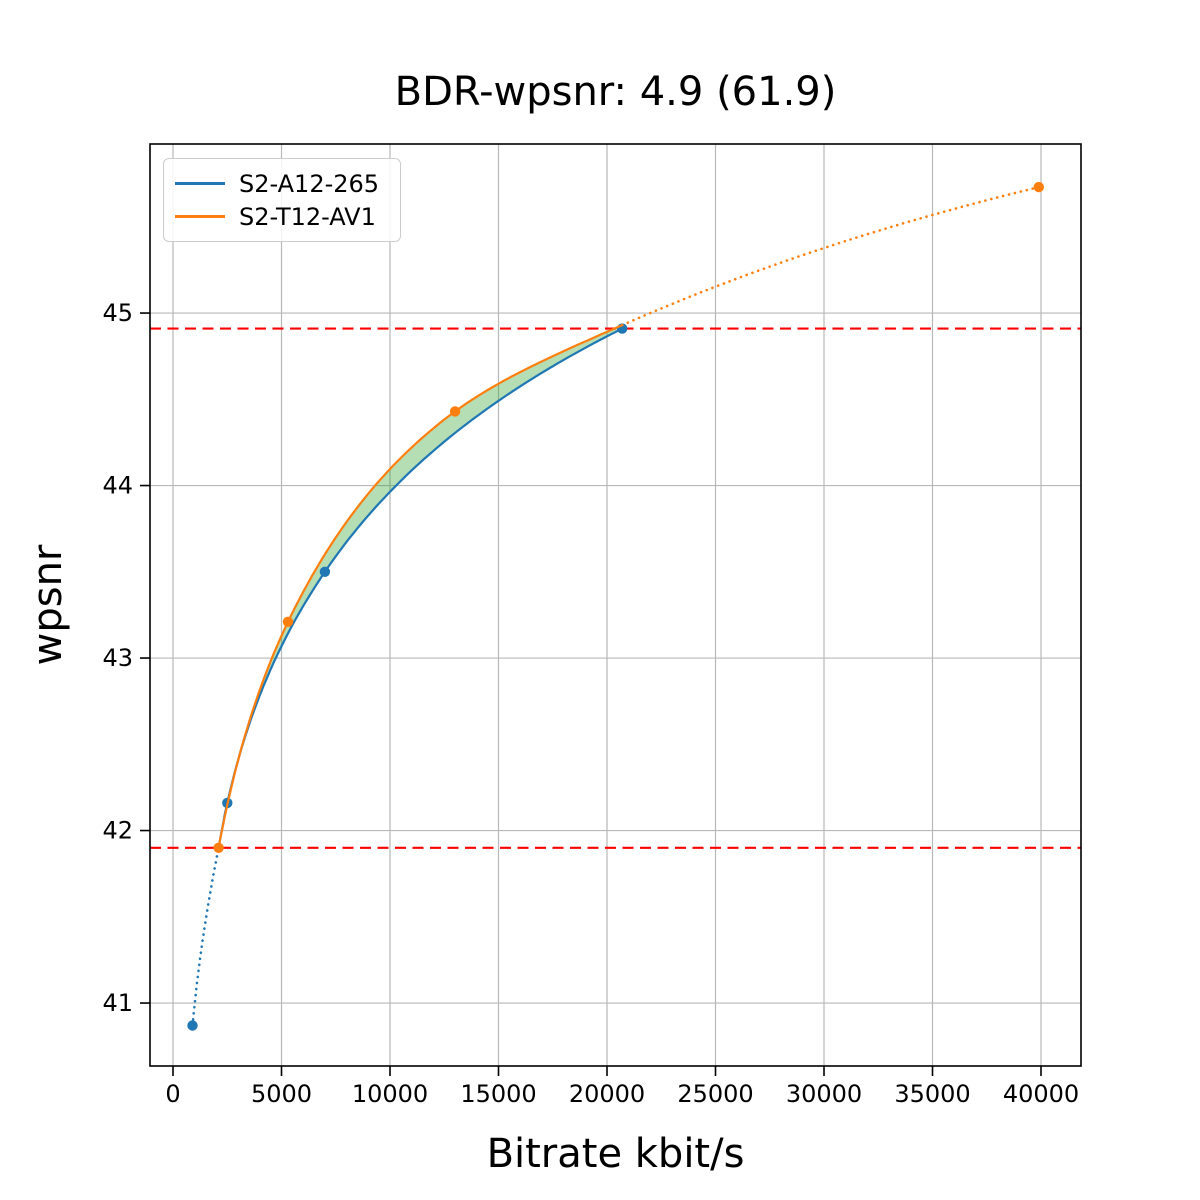 Image resolution: width=1200 pixels, height=1200 pixels. Describe the element at coordinates (117, 486) in the screenshot. I see `y-tick-label: 44` at that location.